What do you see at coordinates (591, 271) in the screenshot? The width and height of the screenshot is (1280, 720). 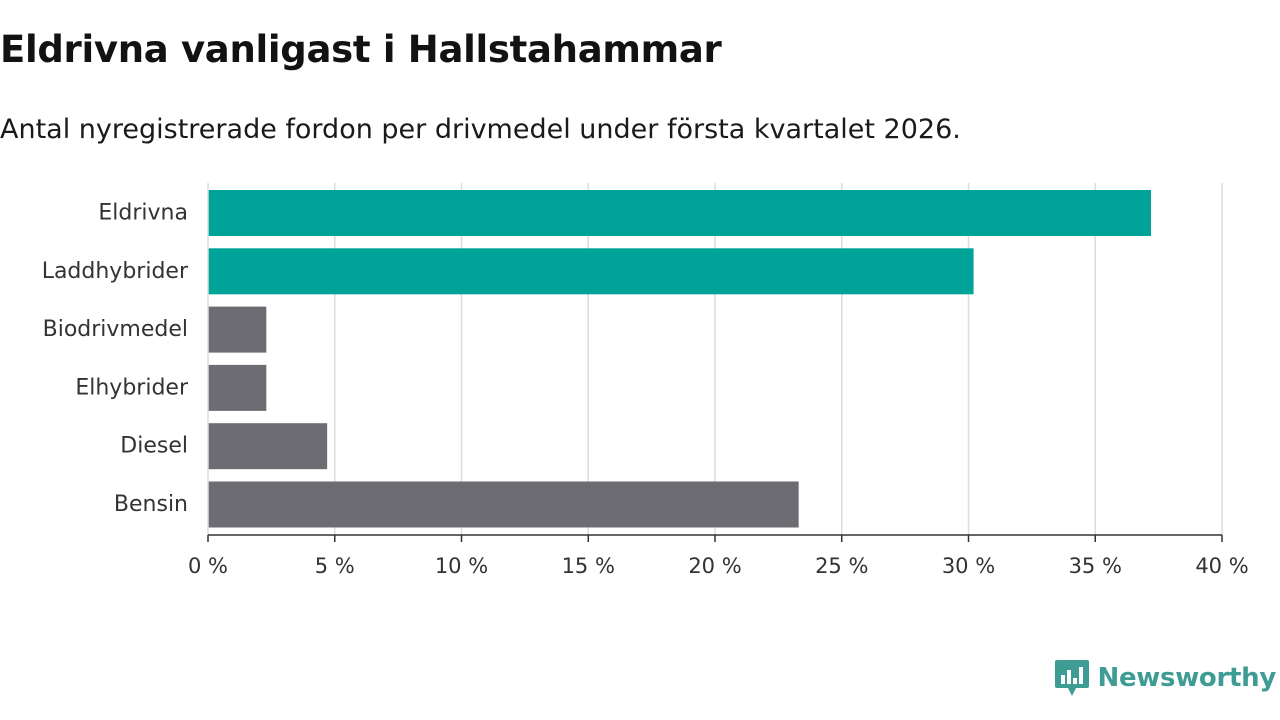 I see `bar-laddhybrider` at bounding box center [591, 271].